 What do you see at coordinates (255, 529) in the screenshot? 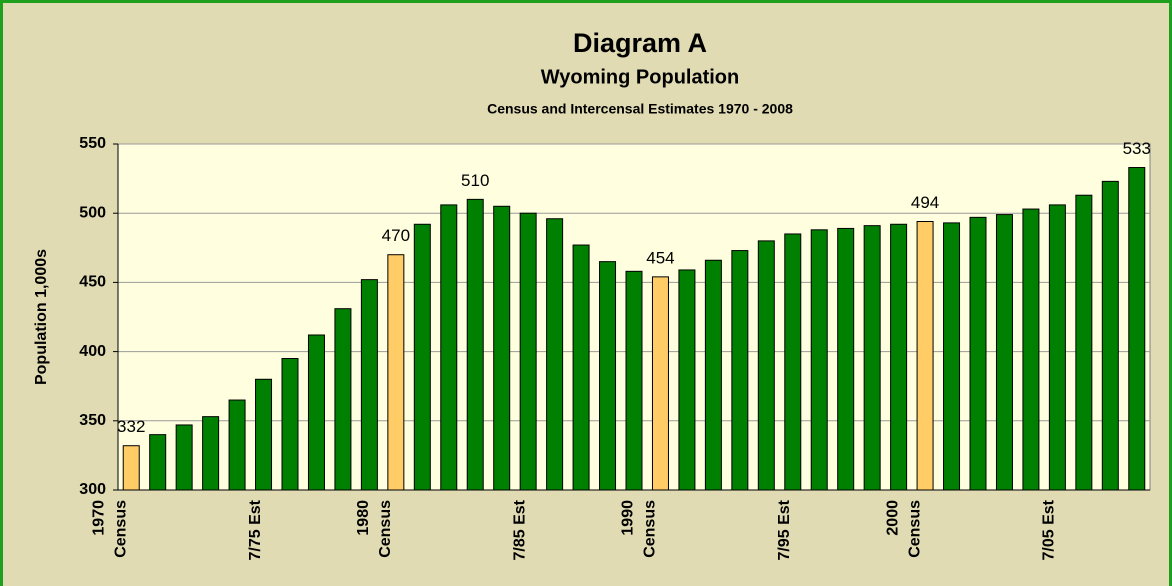
I see `x-tick-label: 7/75 Est` at bounding box center [255, 529].